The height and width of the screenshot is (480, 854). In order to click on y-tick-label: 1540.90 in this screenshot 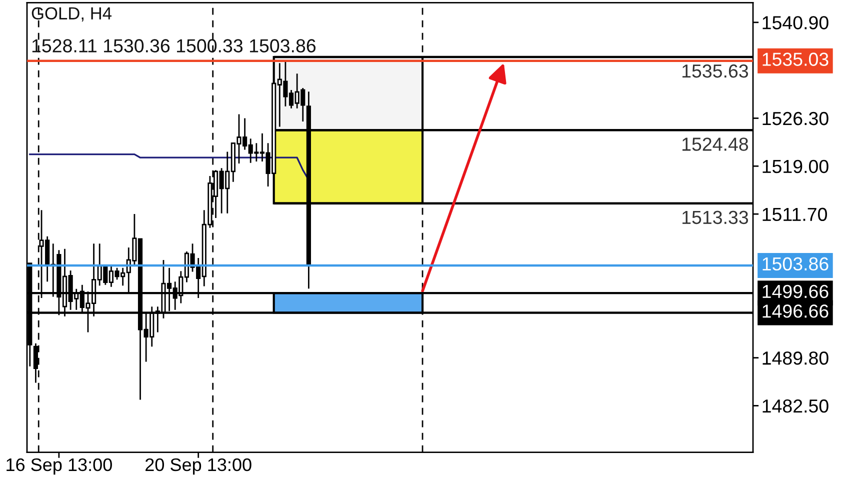, I will do `click(795, 23)`.